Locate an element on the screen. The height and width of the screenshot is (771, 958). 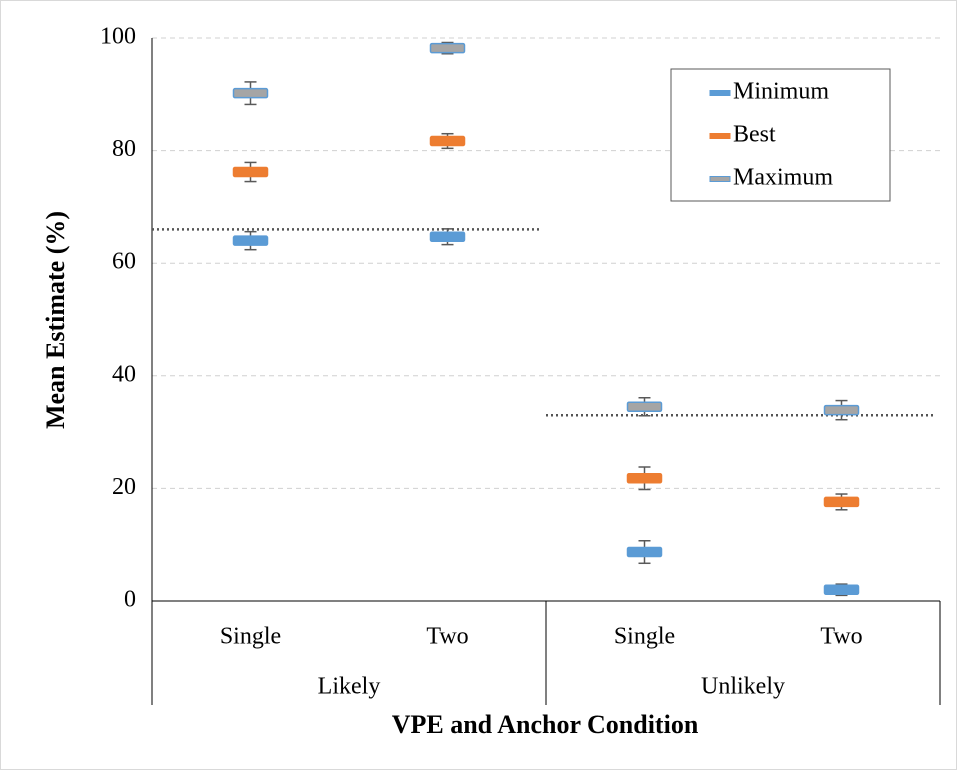
y-tick-label: 60 is located at coordinates (124, 262).